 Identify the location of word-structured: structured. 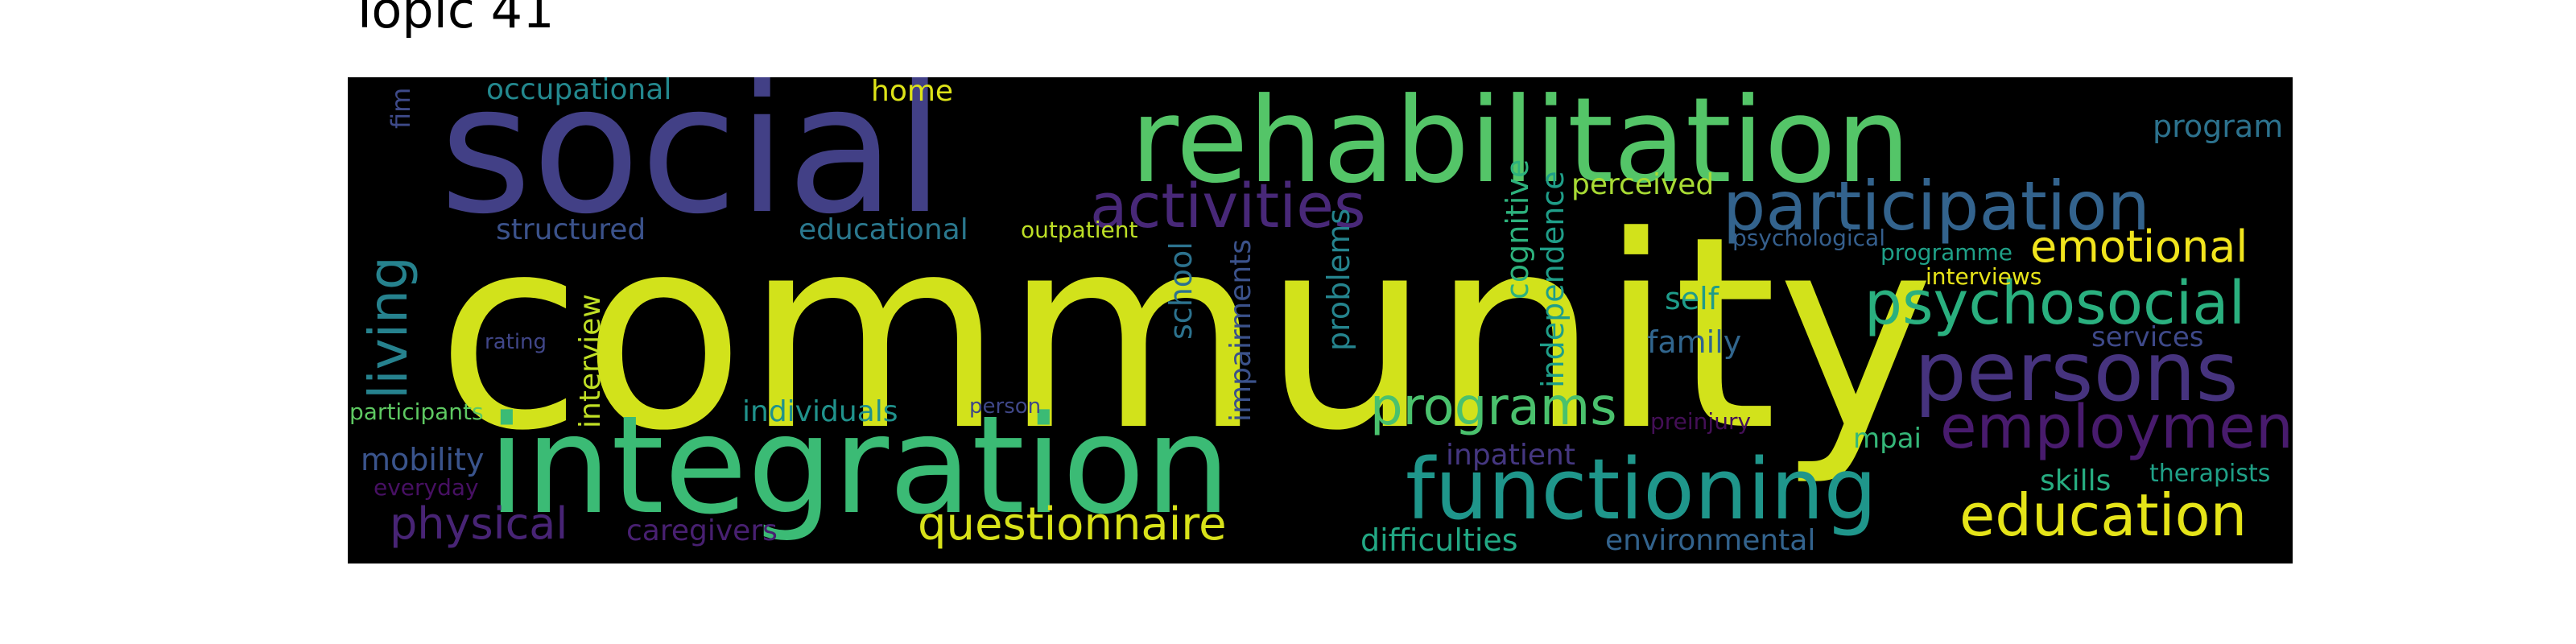
(571, 229).